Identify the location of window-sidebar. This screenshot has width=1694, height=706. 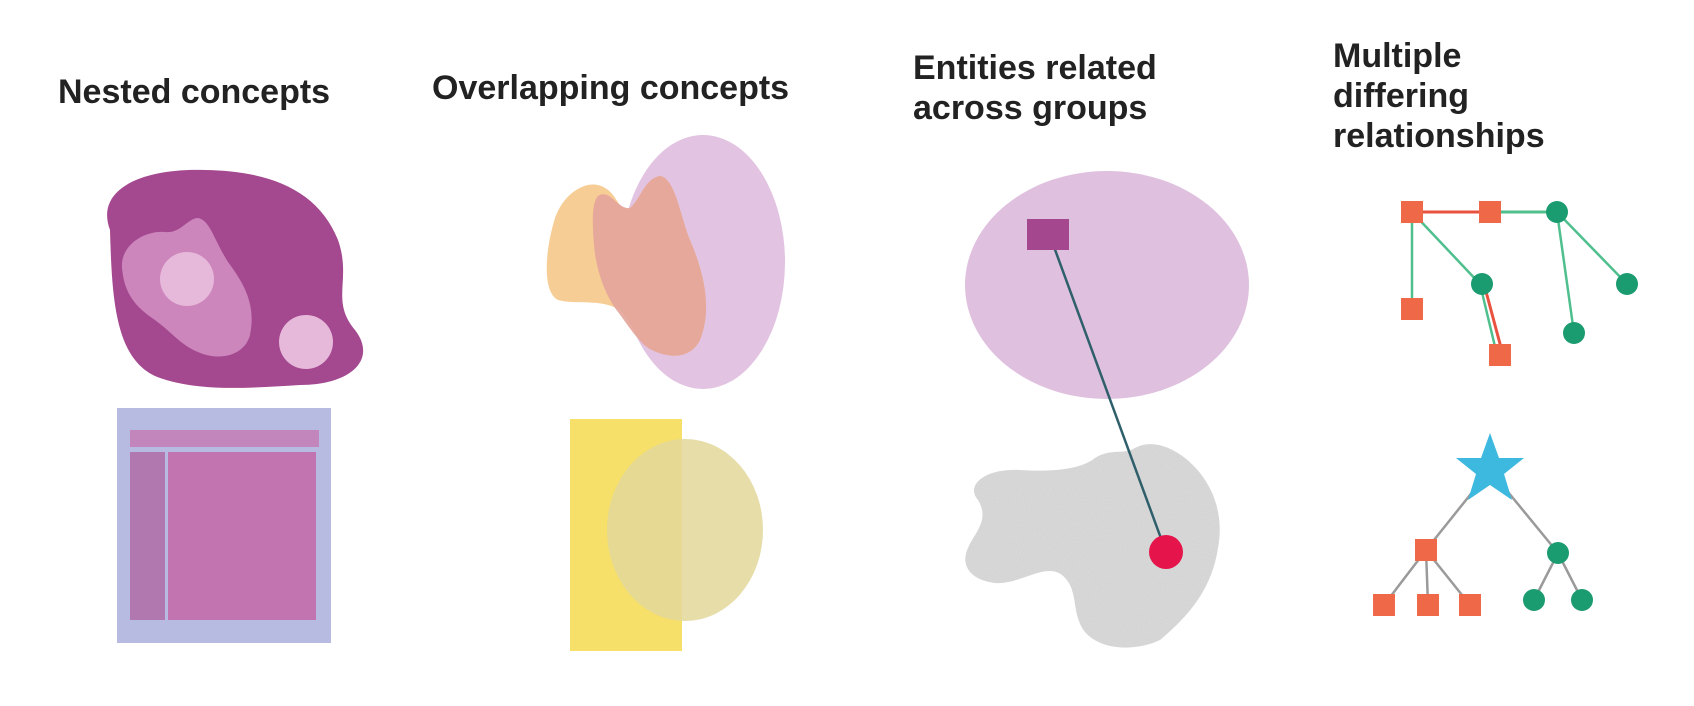
(147, 536).